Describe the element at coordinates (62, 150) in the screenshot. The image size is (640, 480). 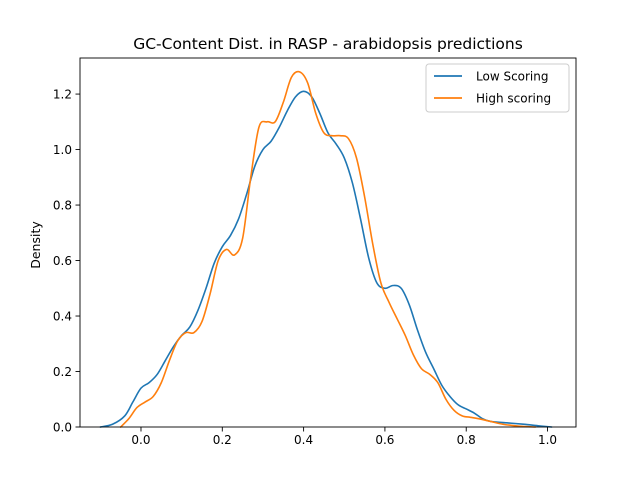
I see `y-tick-label: 1.0` at that location.